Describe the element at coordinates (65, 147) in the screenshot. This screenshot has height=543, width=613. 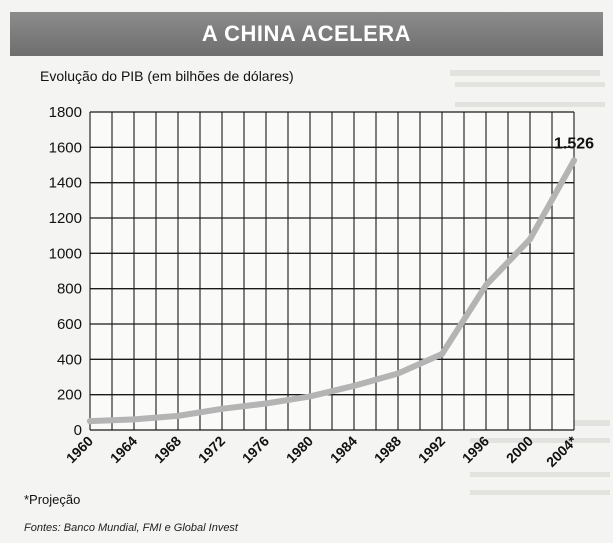
I see `y-tick-label: 1600` at that location.